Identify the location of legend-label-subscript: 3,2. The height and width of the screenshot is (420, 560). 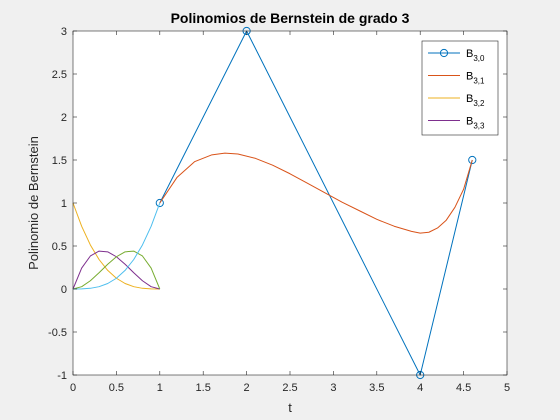
(479, 103).